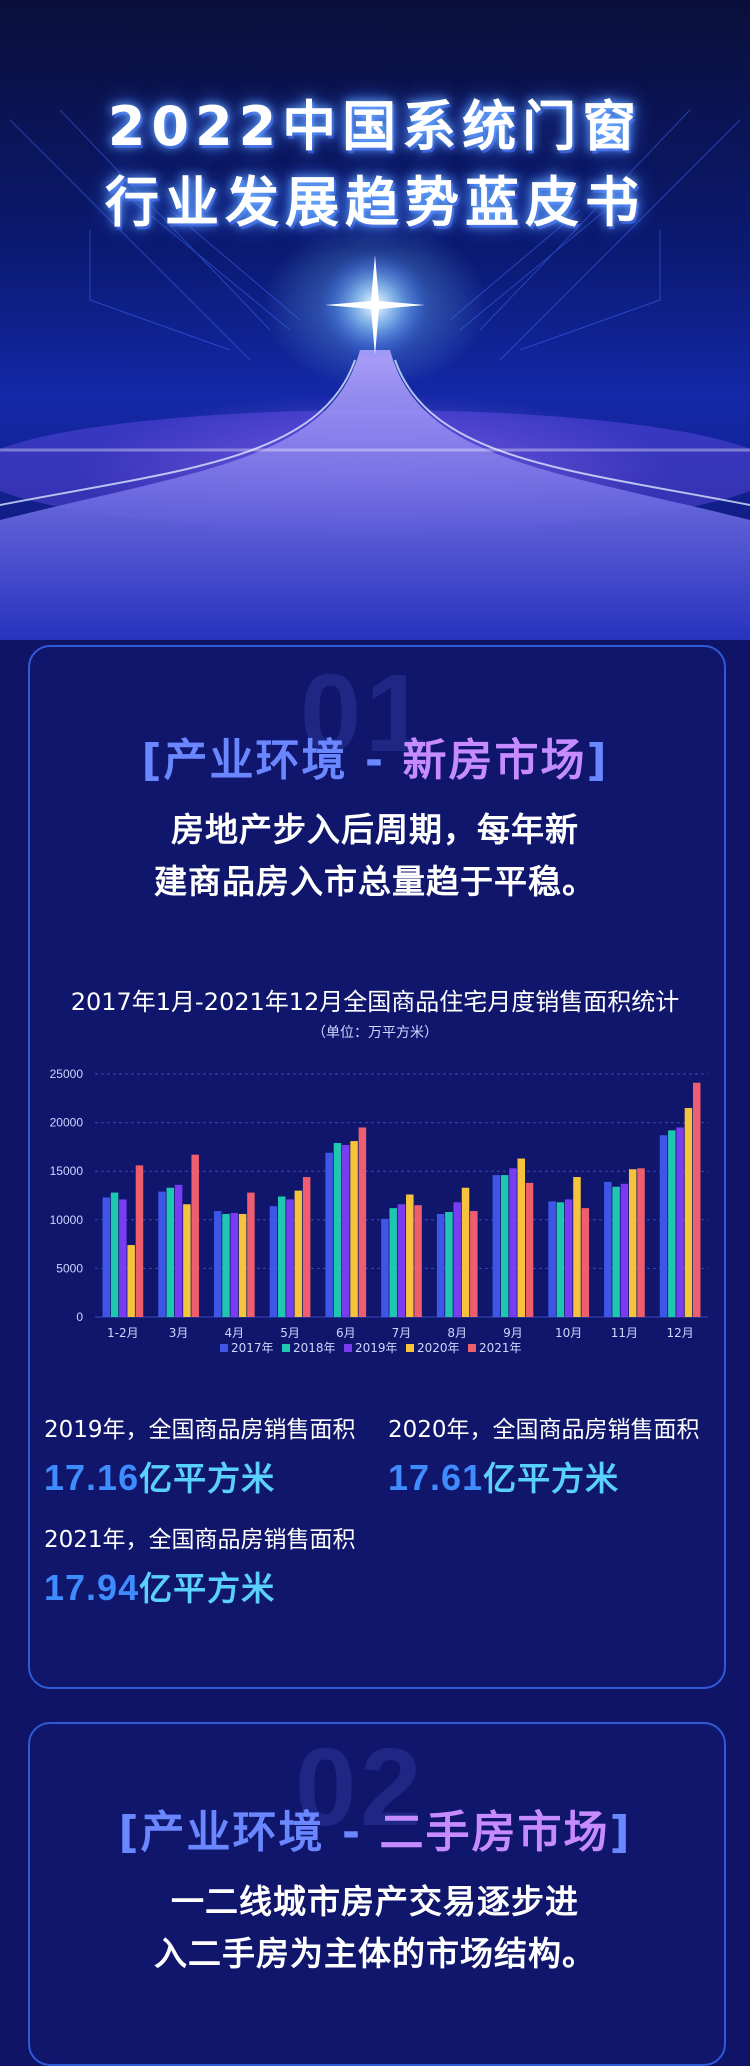  I want to click on section2-title-suffix: ], so click(620, 1832).